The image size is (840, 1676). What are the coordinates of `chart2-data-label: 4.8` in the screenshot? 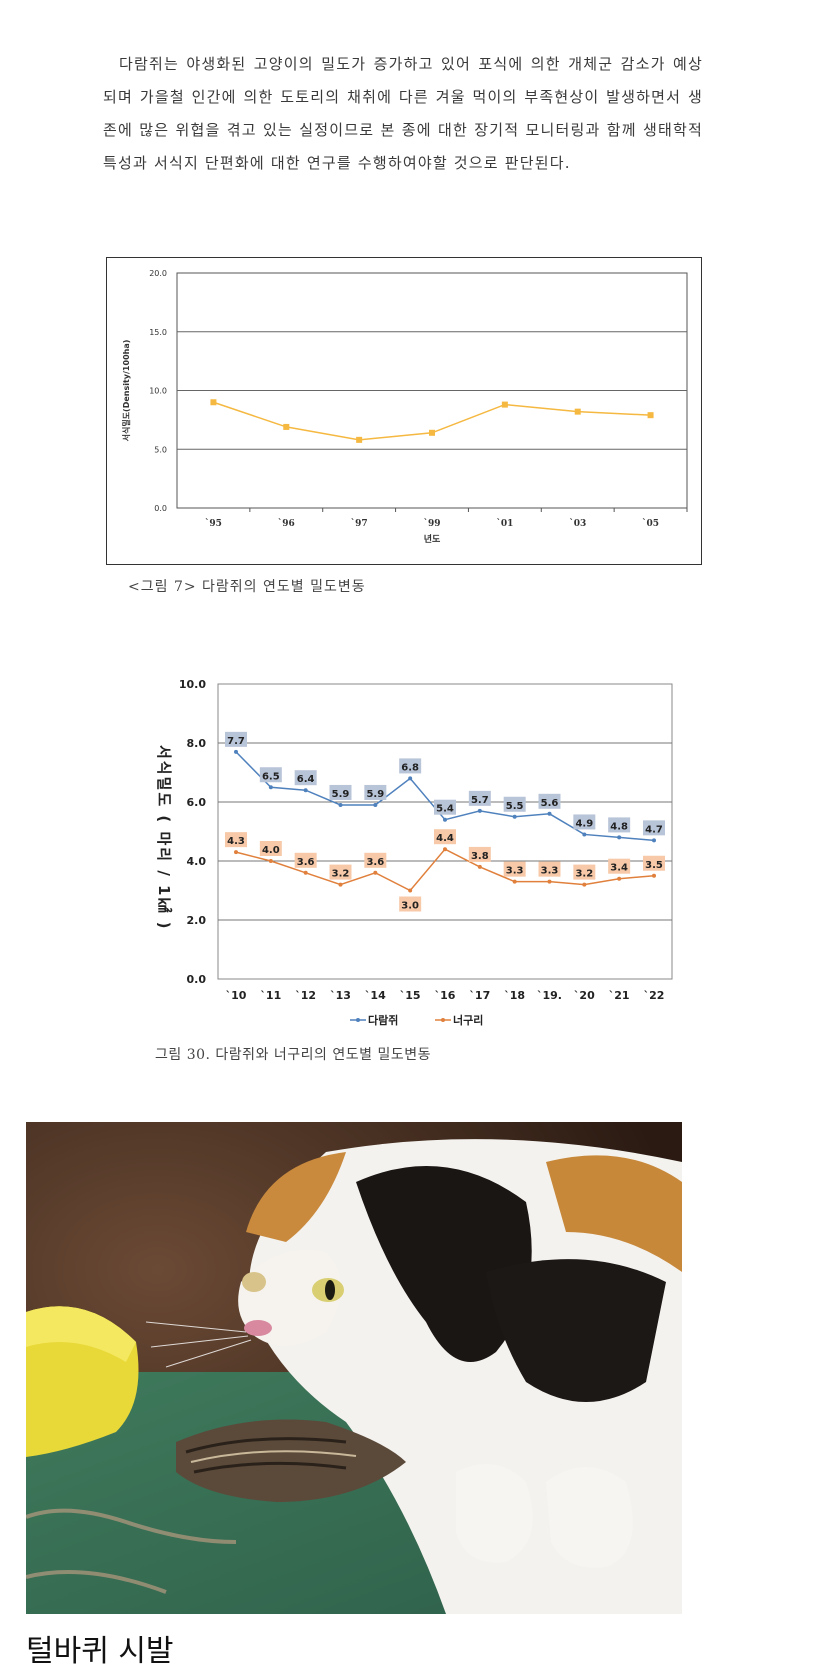 It's located at (619, 826).